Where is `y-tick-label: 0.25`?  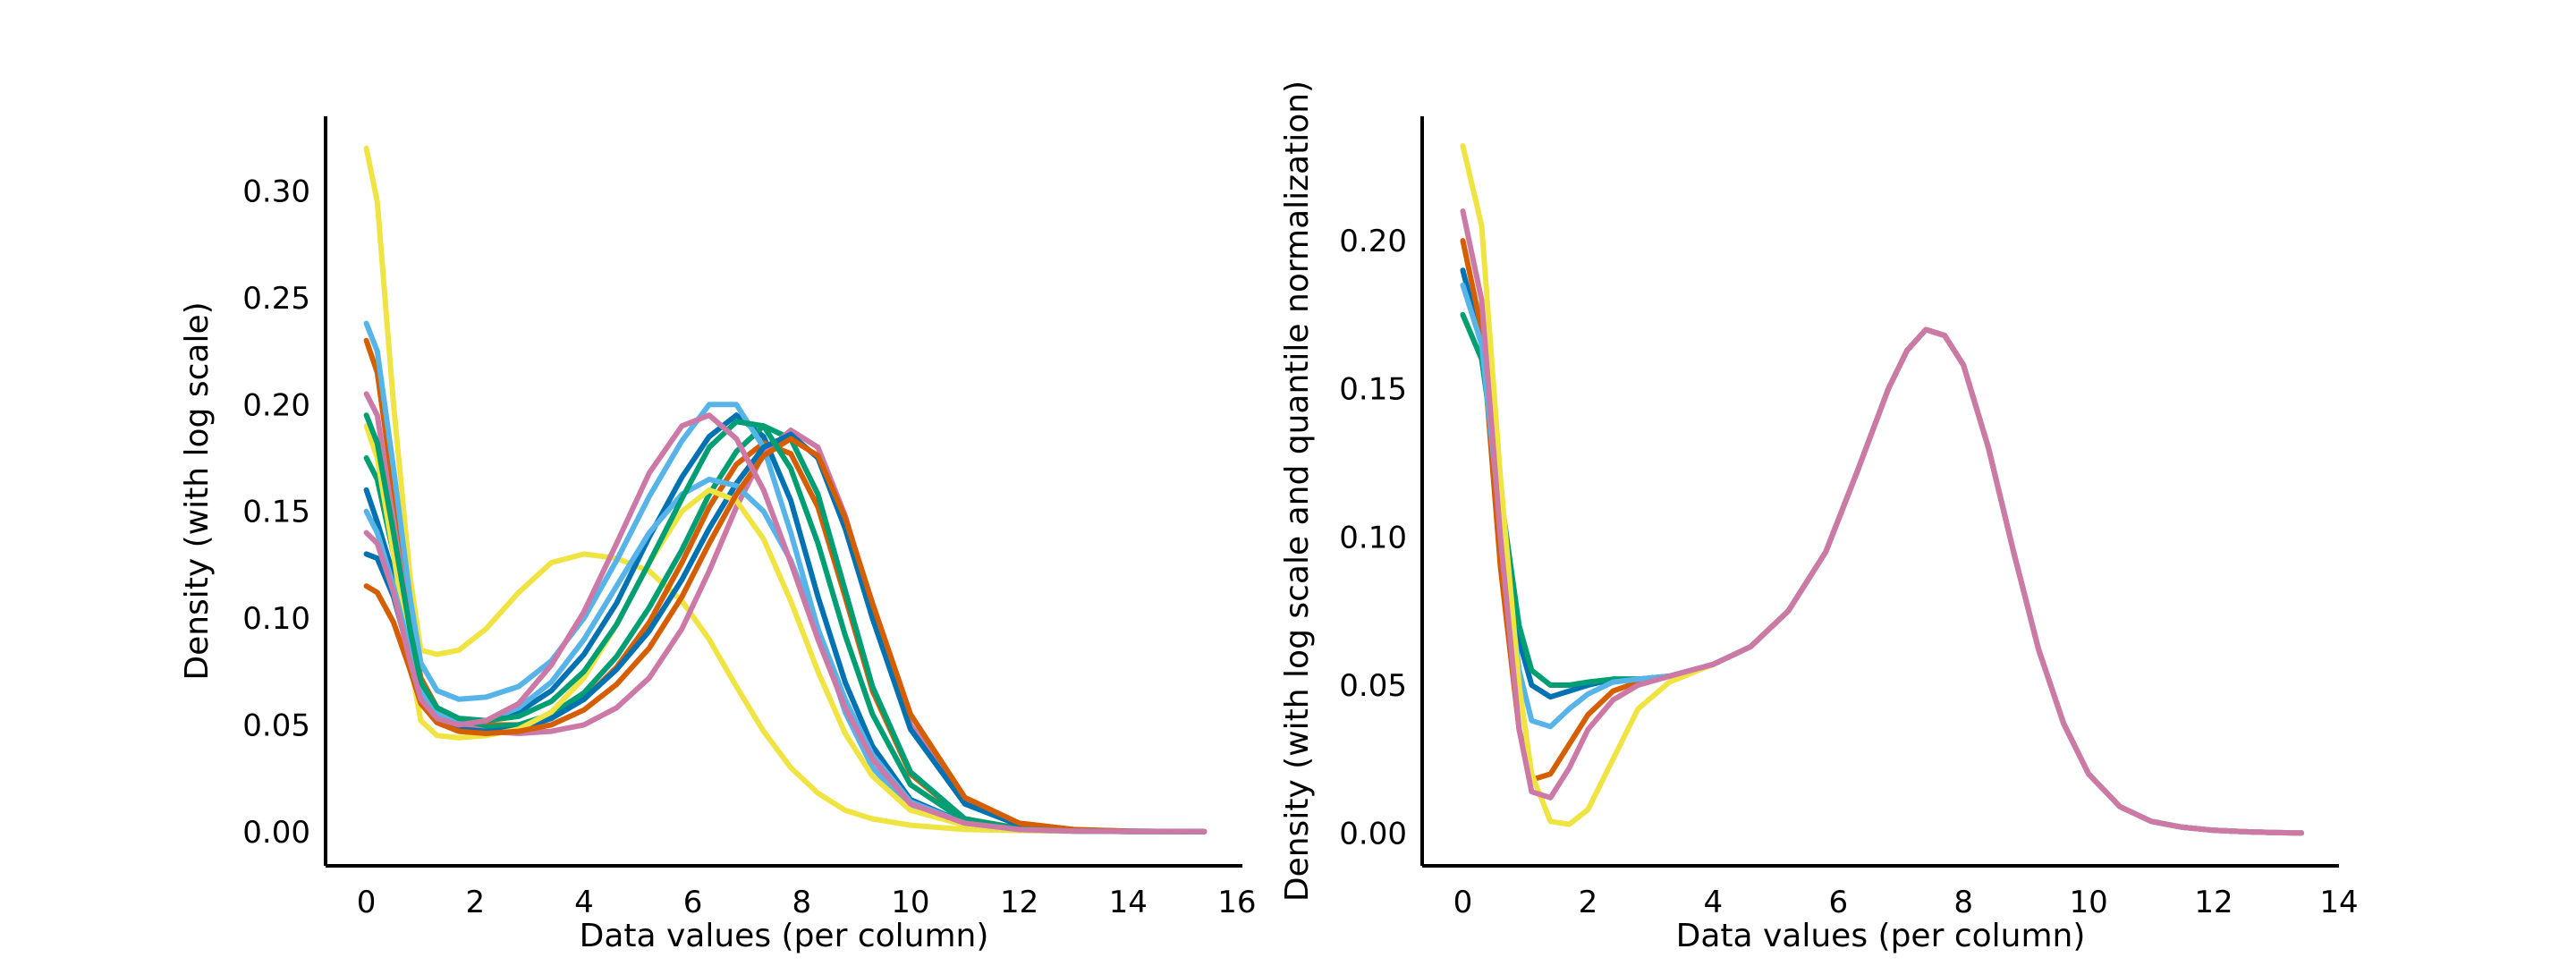
y-tick-label: 0.25 is located at coordinates (276, 299).